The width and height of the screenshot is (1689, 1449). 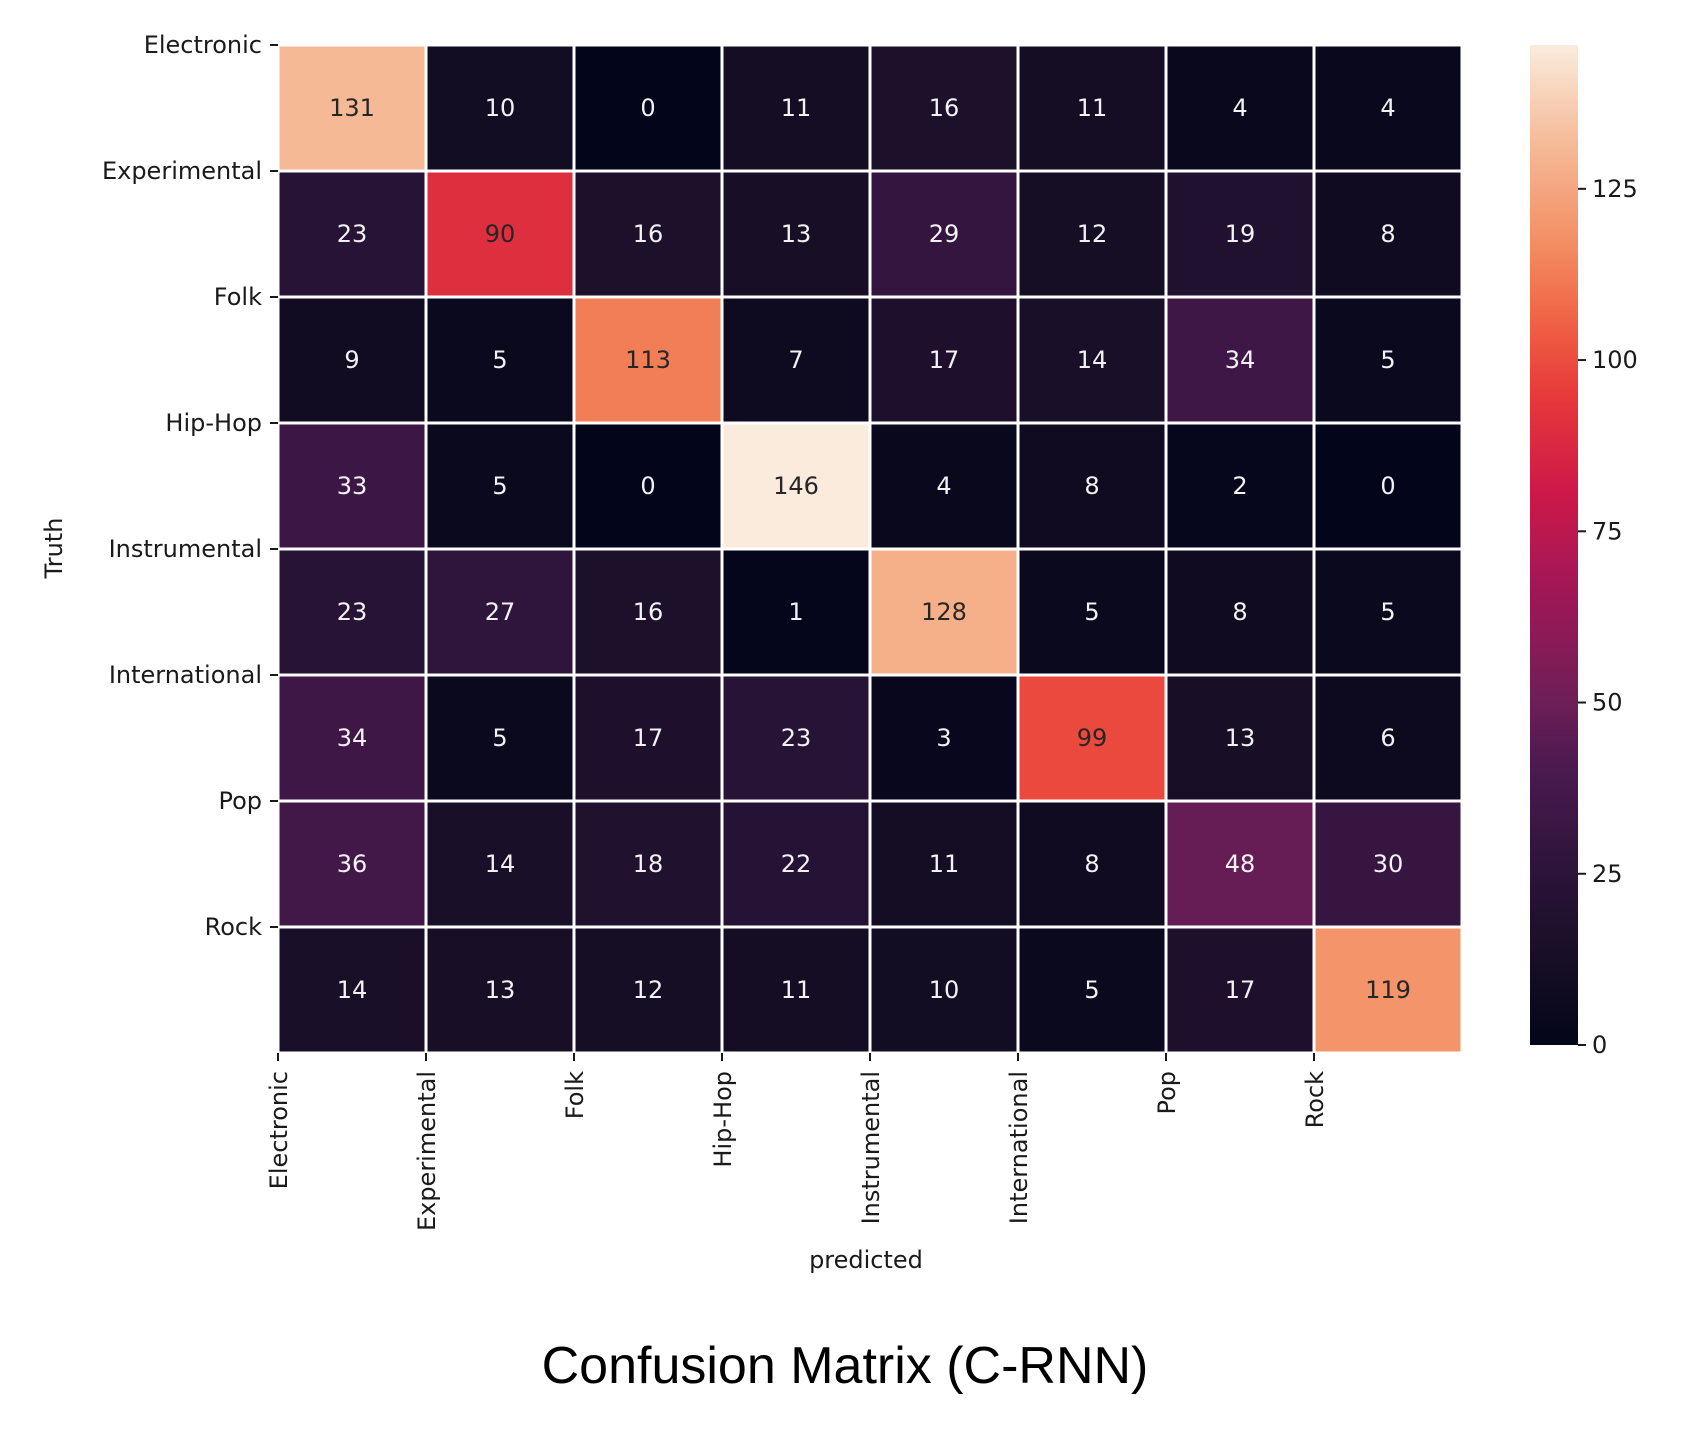 What do you see at coordinates (185, 549) in the screenshot?
I see `y-tick-label: Instrumental` at bounding box center [185, 549].